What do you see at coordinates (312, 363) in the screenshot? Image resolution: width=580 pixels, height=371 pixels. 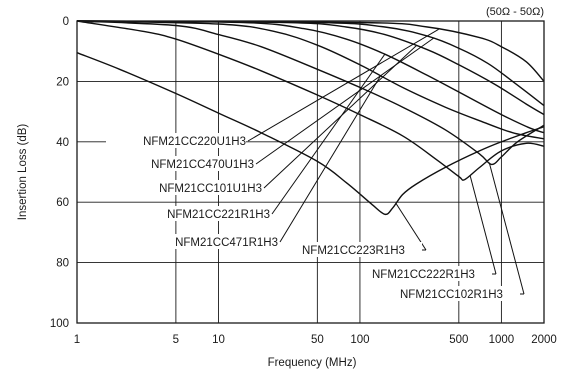 I see `x-axis-label: Frequency (MHz)` at bounding box center [312, 363].